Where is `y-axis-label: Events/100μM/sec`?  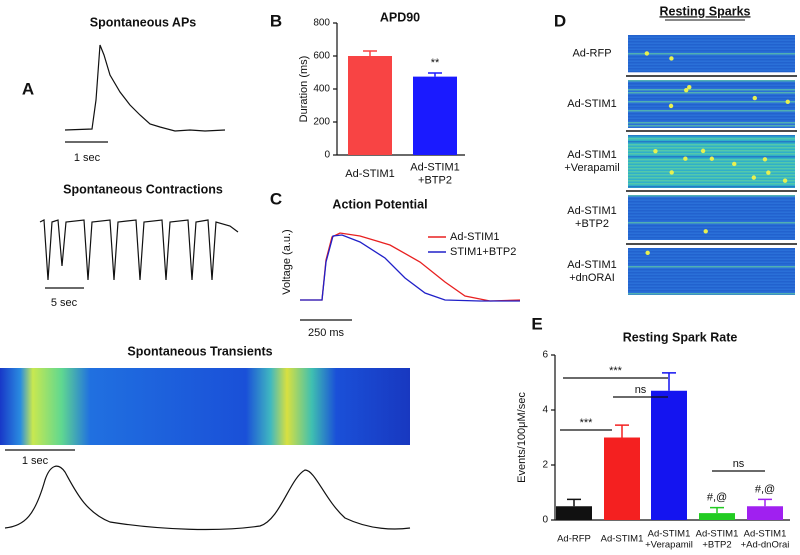 y-axis-label: Events/100μM/sec is located at coordinates (522, 437).